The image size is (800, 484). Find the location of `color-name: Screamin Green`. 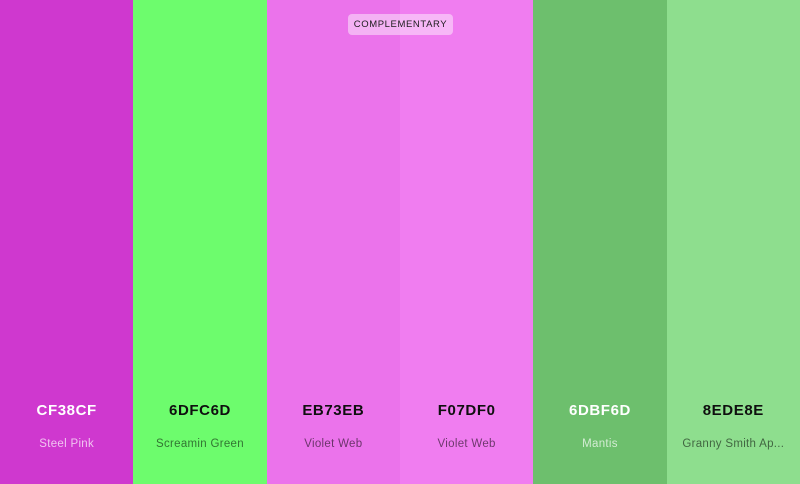

color-name: Screamin Green is located at coordinates (200, 444).